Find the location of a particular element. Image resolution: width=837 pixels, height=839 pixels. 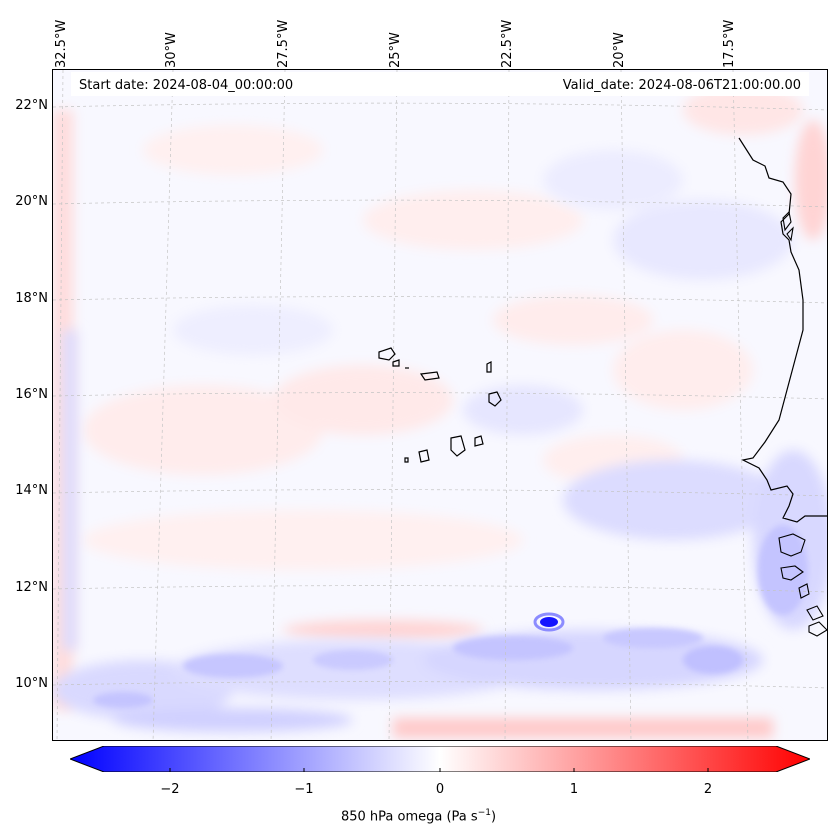

strong-negative-cell is located at coordinates (549, 622).